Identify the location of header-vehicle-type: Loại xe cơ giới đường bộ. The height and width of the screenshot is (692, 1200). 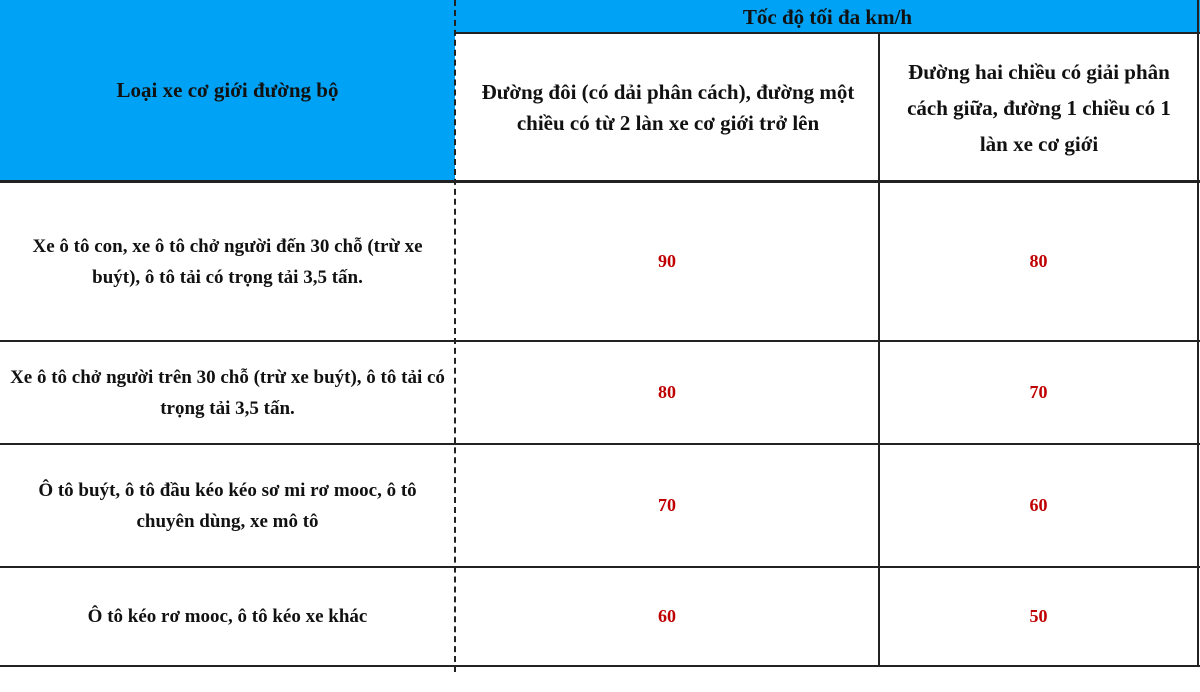
(227, 90).